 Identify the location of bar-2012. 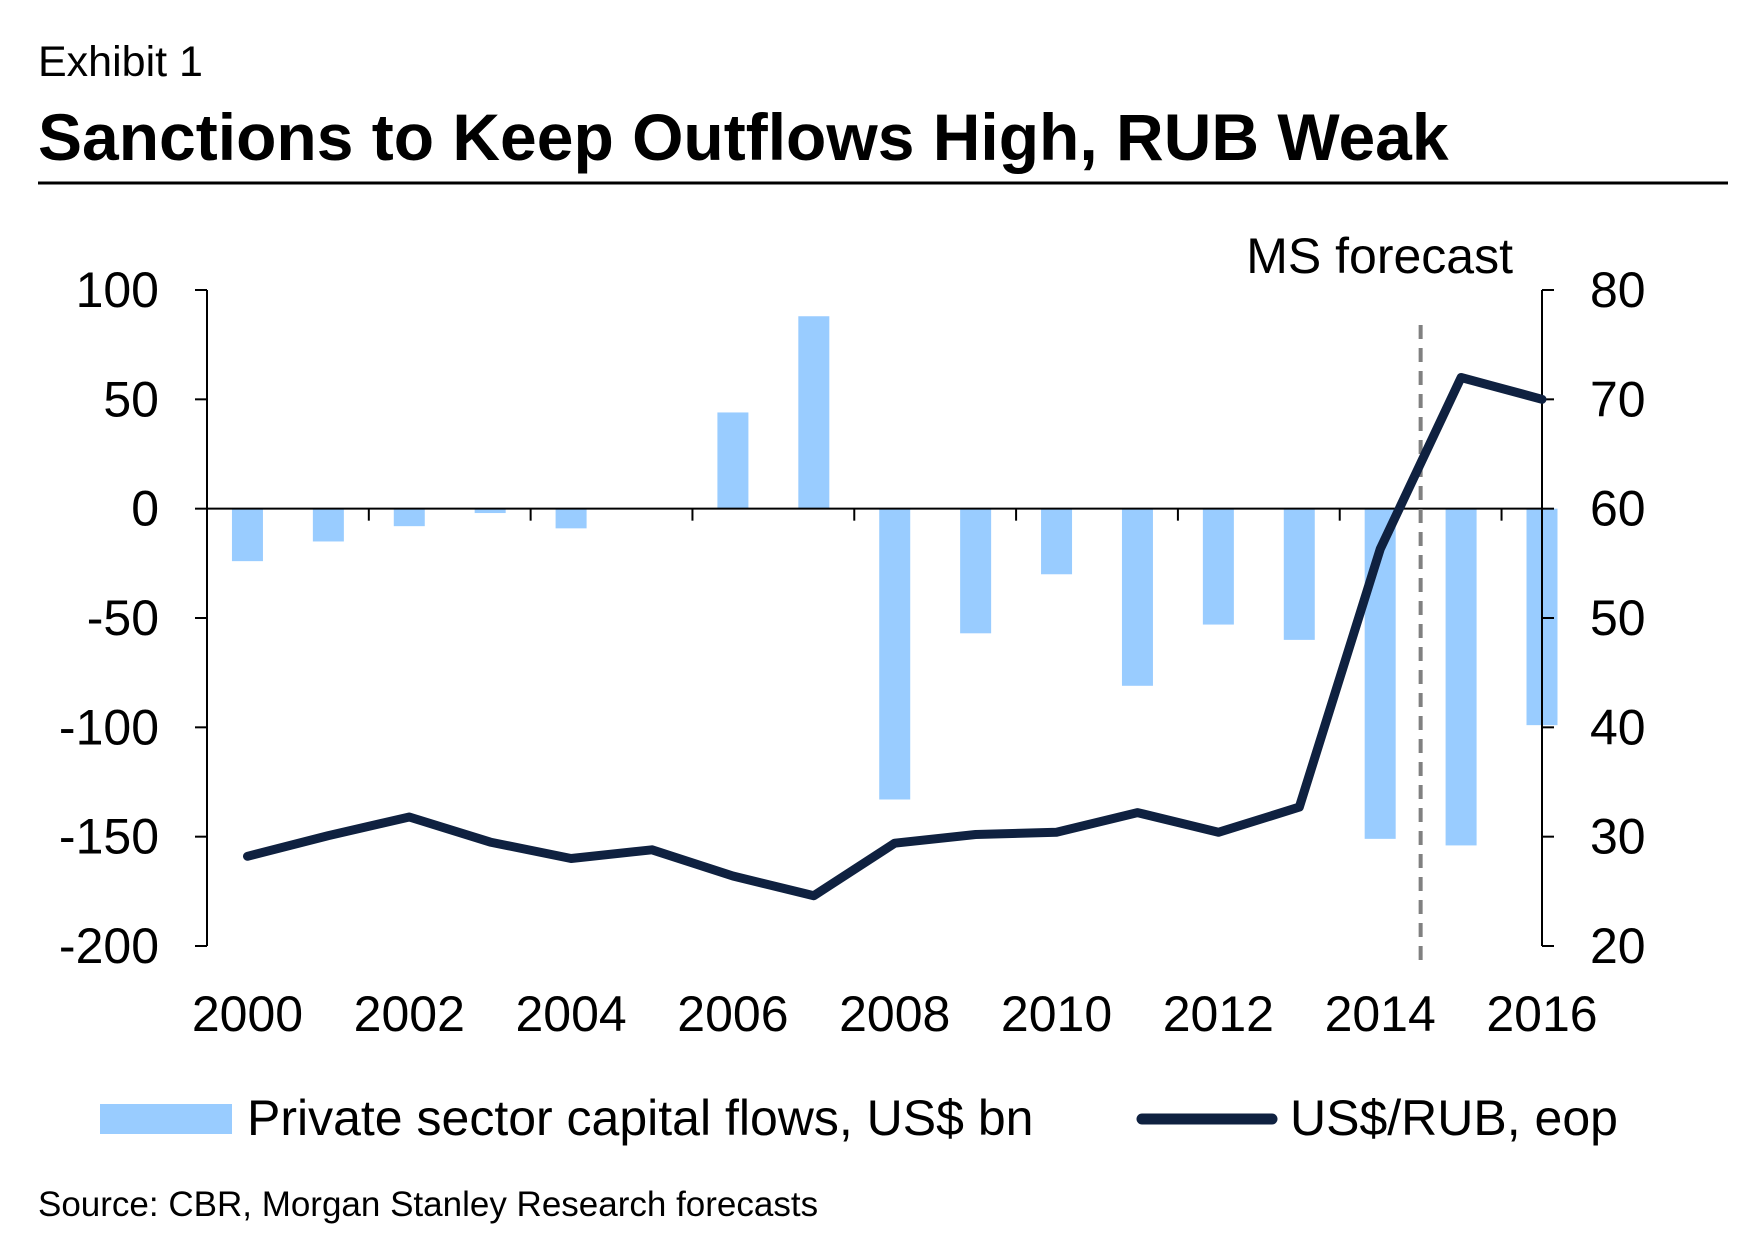
(1218, 566).